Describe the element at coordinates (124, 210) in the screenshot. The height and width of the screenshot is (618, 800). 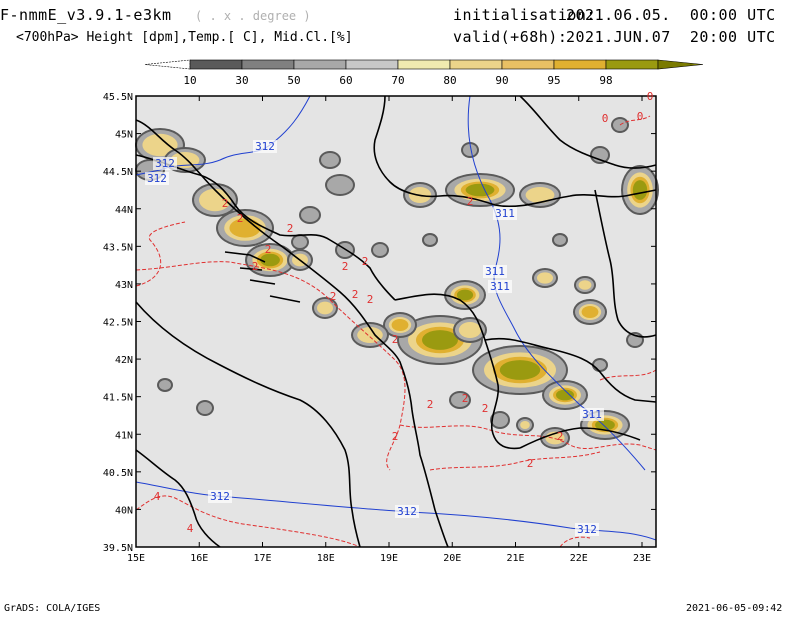
I see `lat-label: 44N` at that location.